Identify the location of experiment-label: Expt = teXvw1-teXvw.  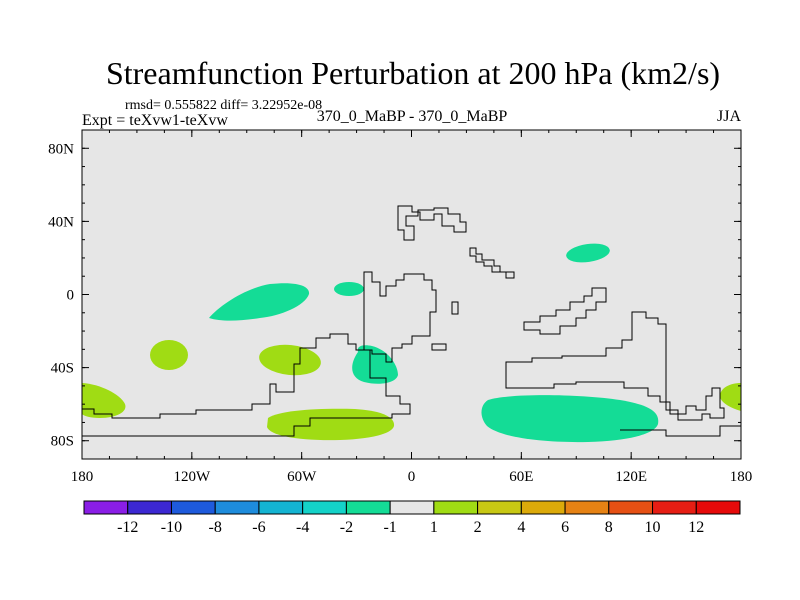
(155, 120).